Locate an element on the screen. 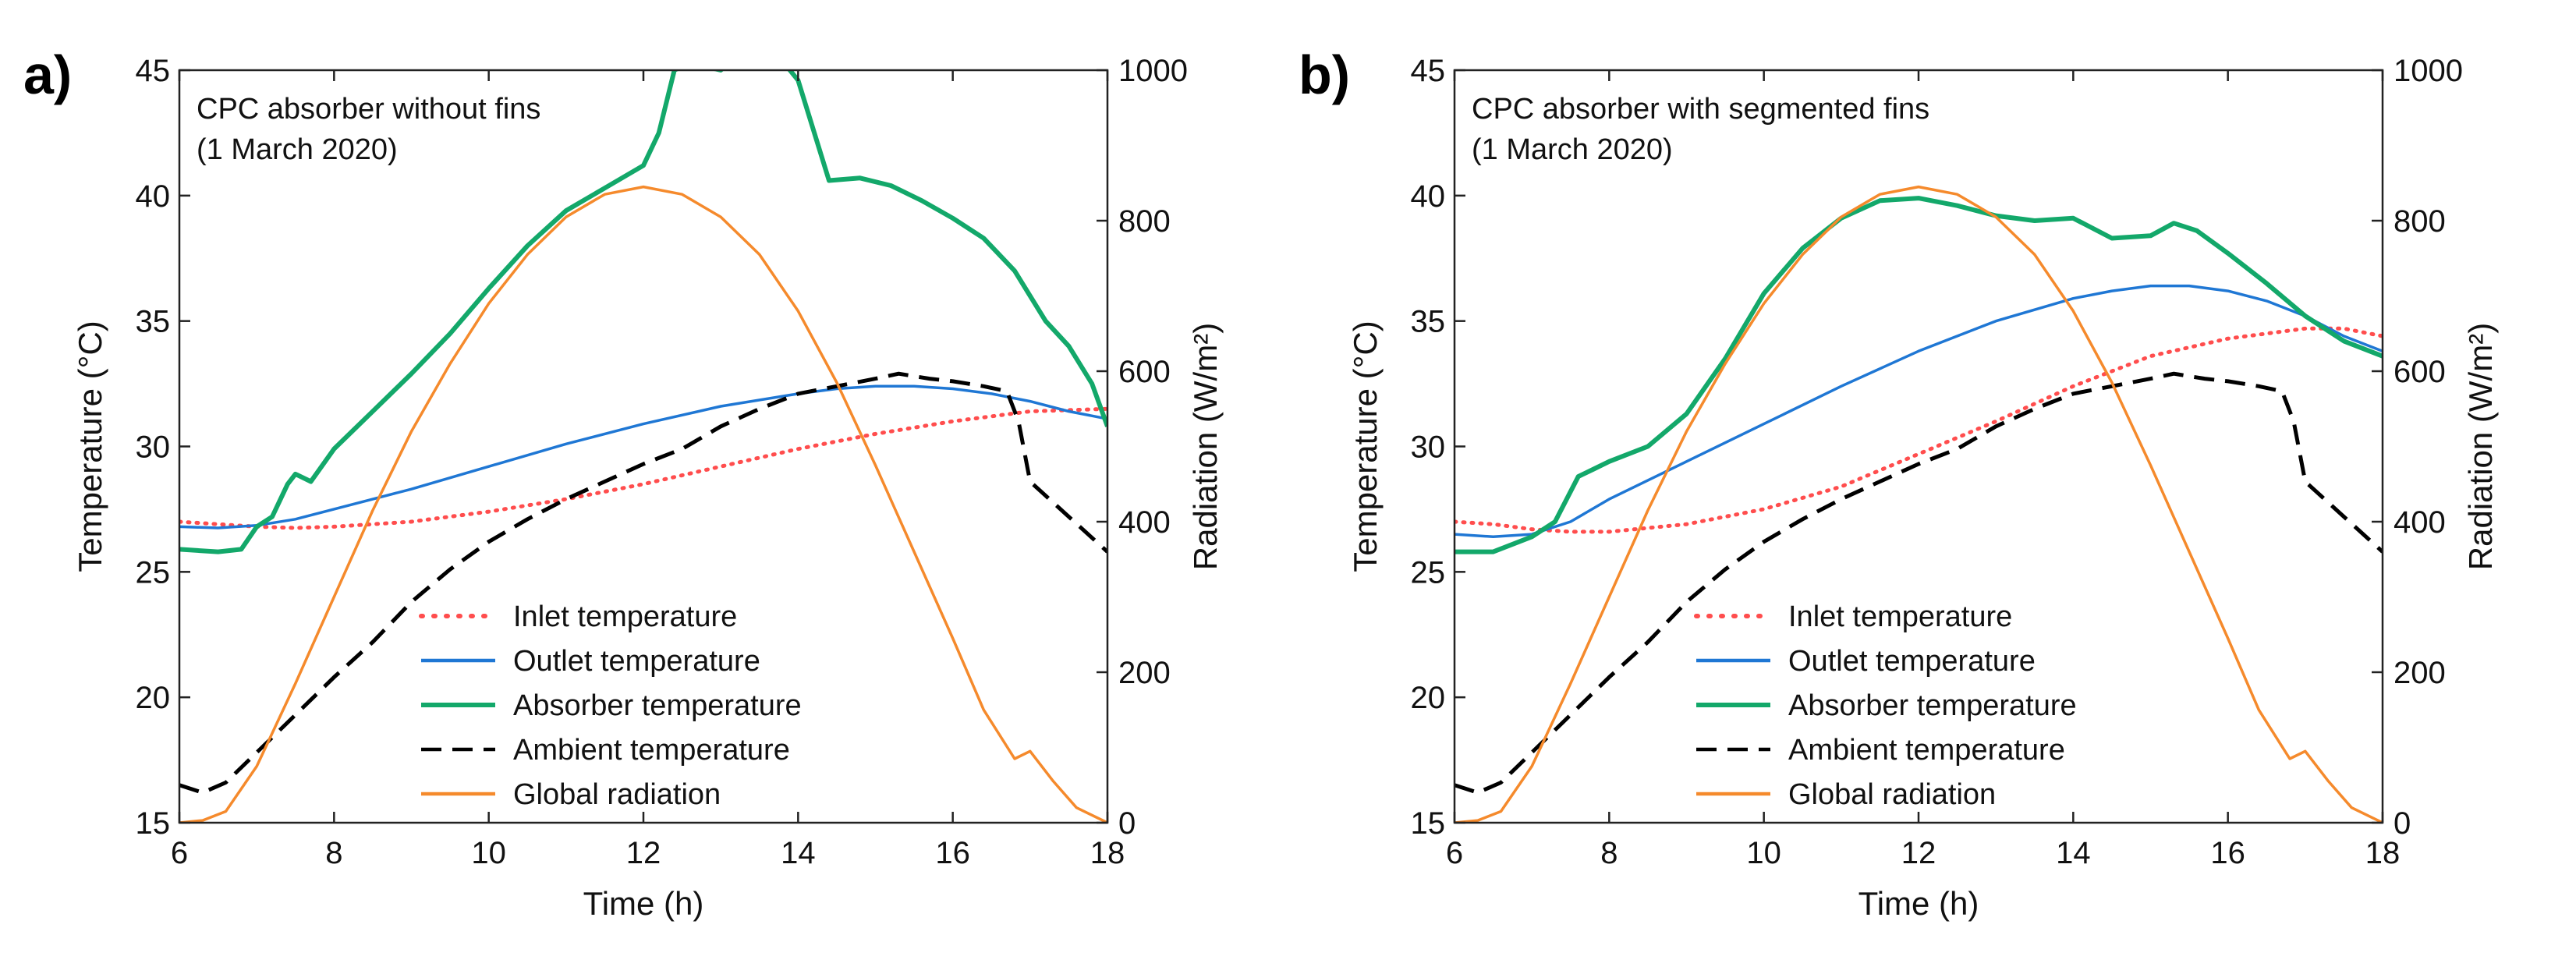 The image size is (2576, 974). panel-letter: b) is located at coordinates (1324, 74).